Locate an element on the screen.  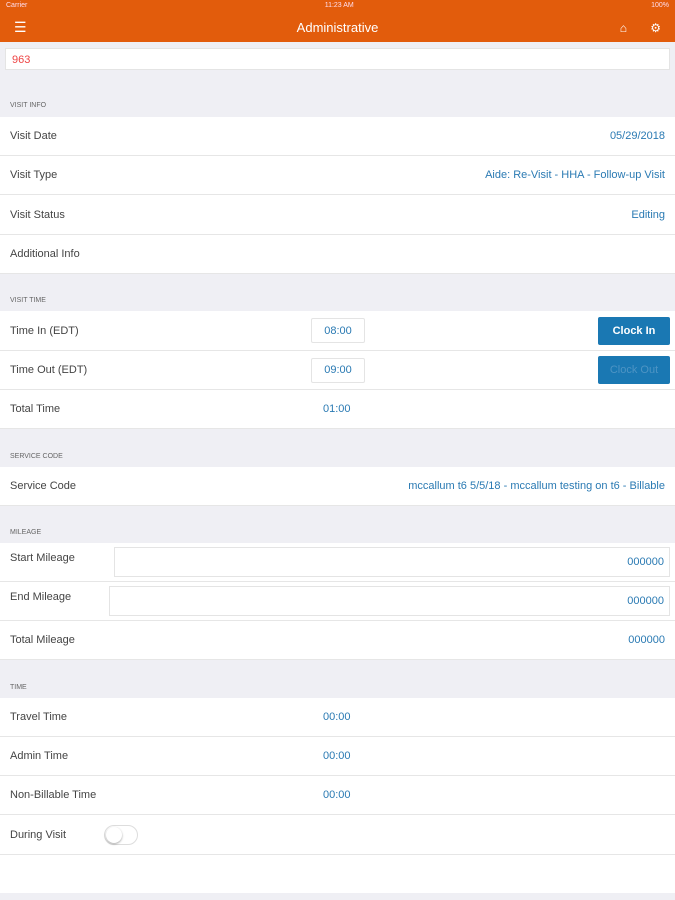
label: Service Code is located at coordinates (43, 486).